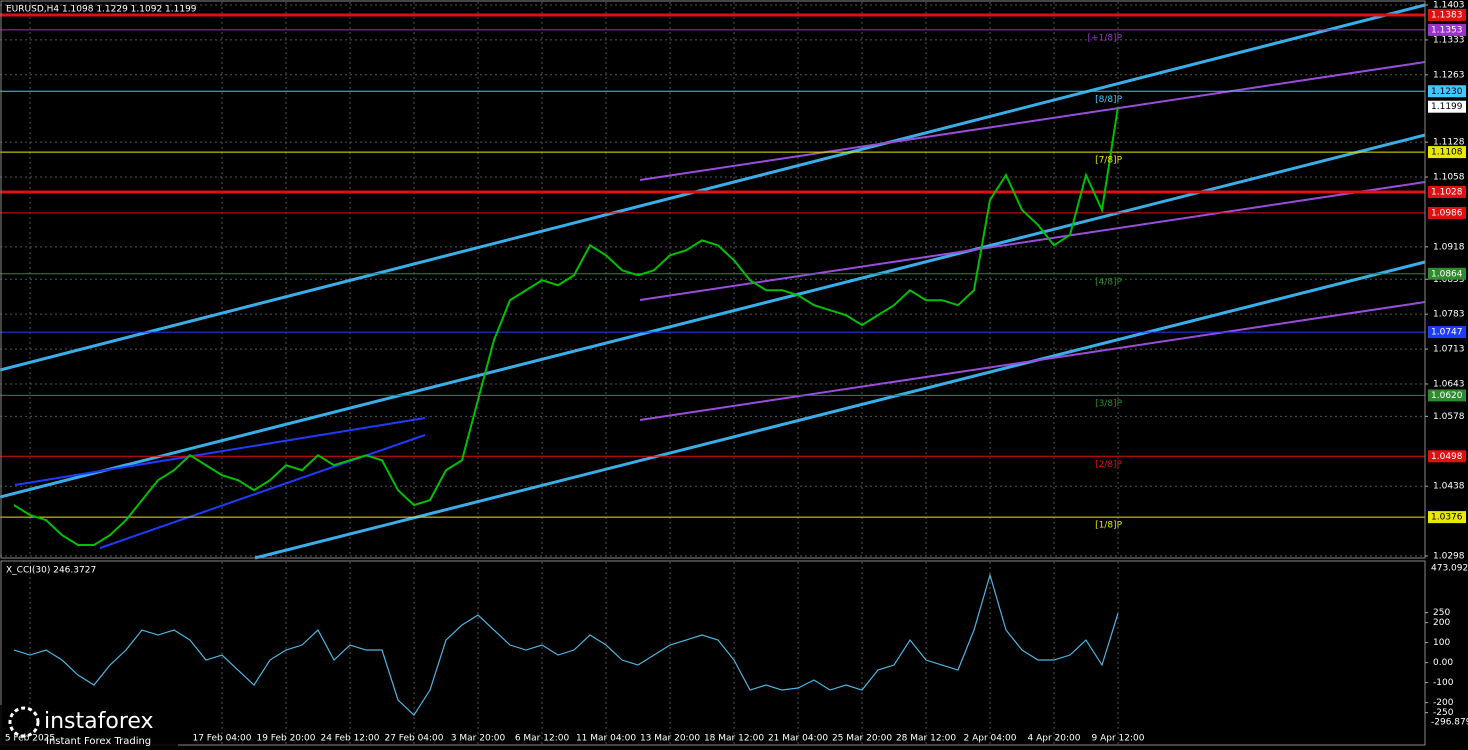 This screenshot has width=1468, height=750. Describe the element at coordinates (1449, 569) in the screenshot. I see `y-limit-label: 473.0924` at that location.